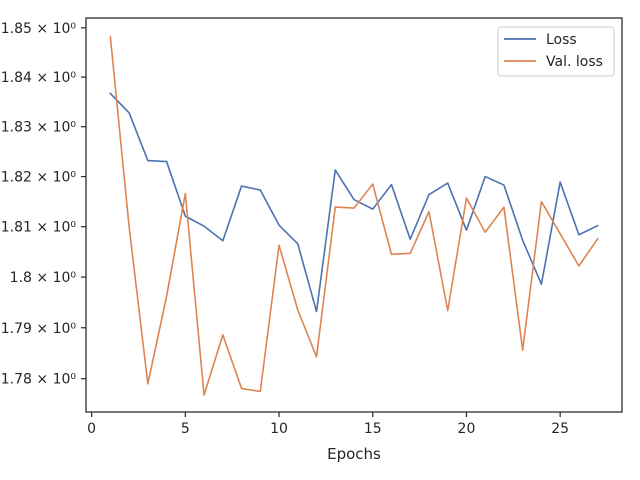 The width and height of the screenshot is (640, 480). What do you see at coordinates (556, 51) in the screenshot?
I see `legend: Loss Val. loss` at bounding box center [556, 51].